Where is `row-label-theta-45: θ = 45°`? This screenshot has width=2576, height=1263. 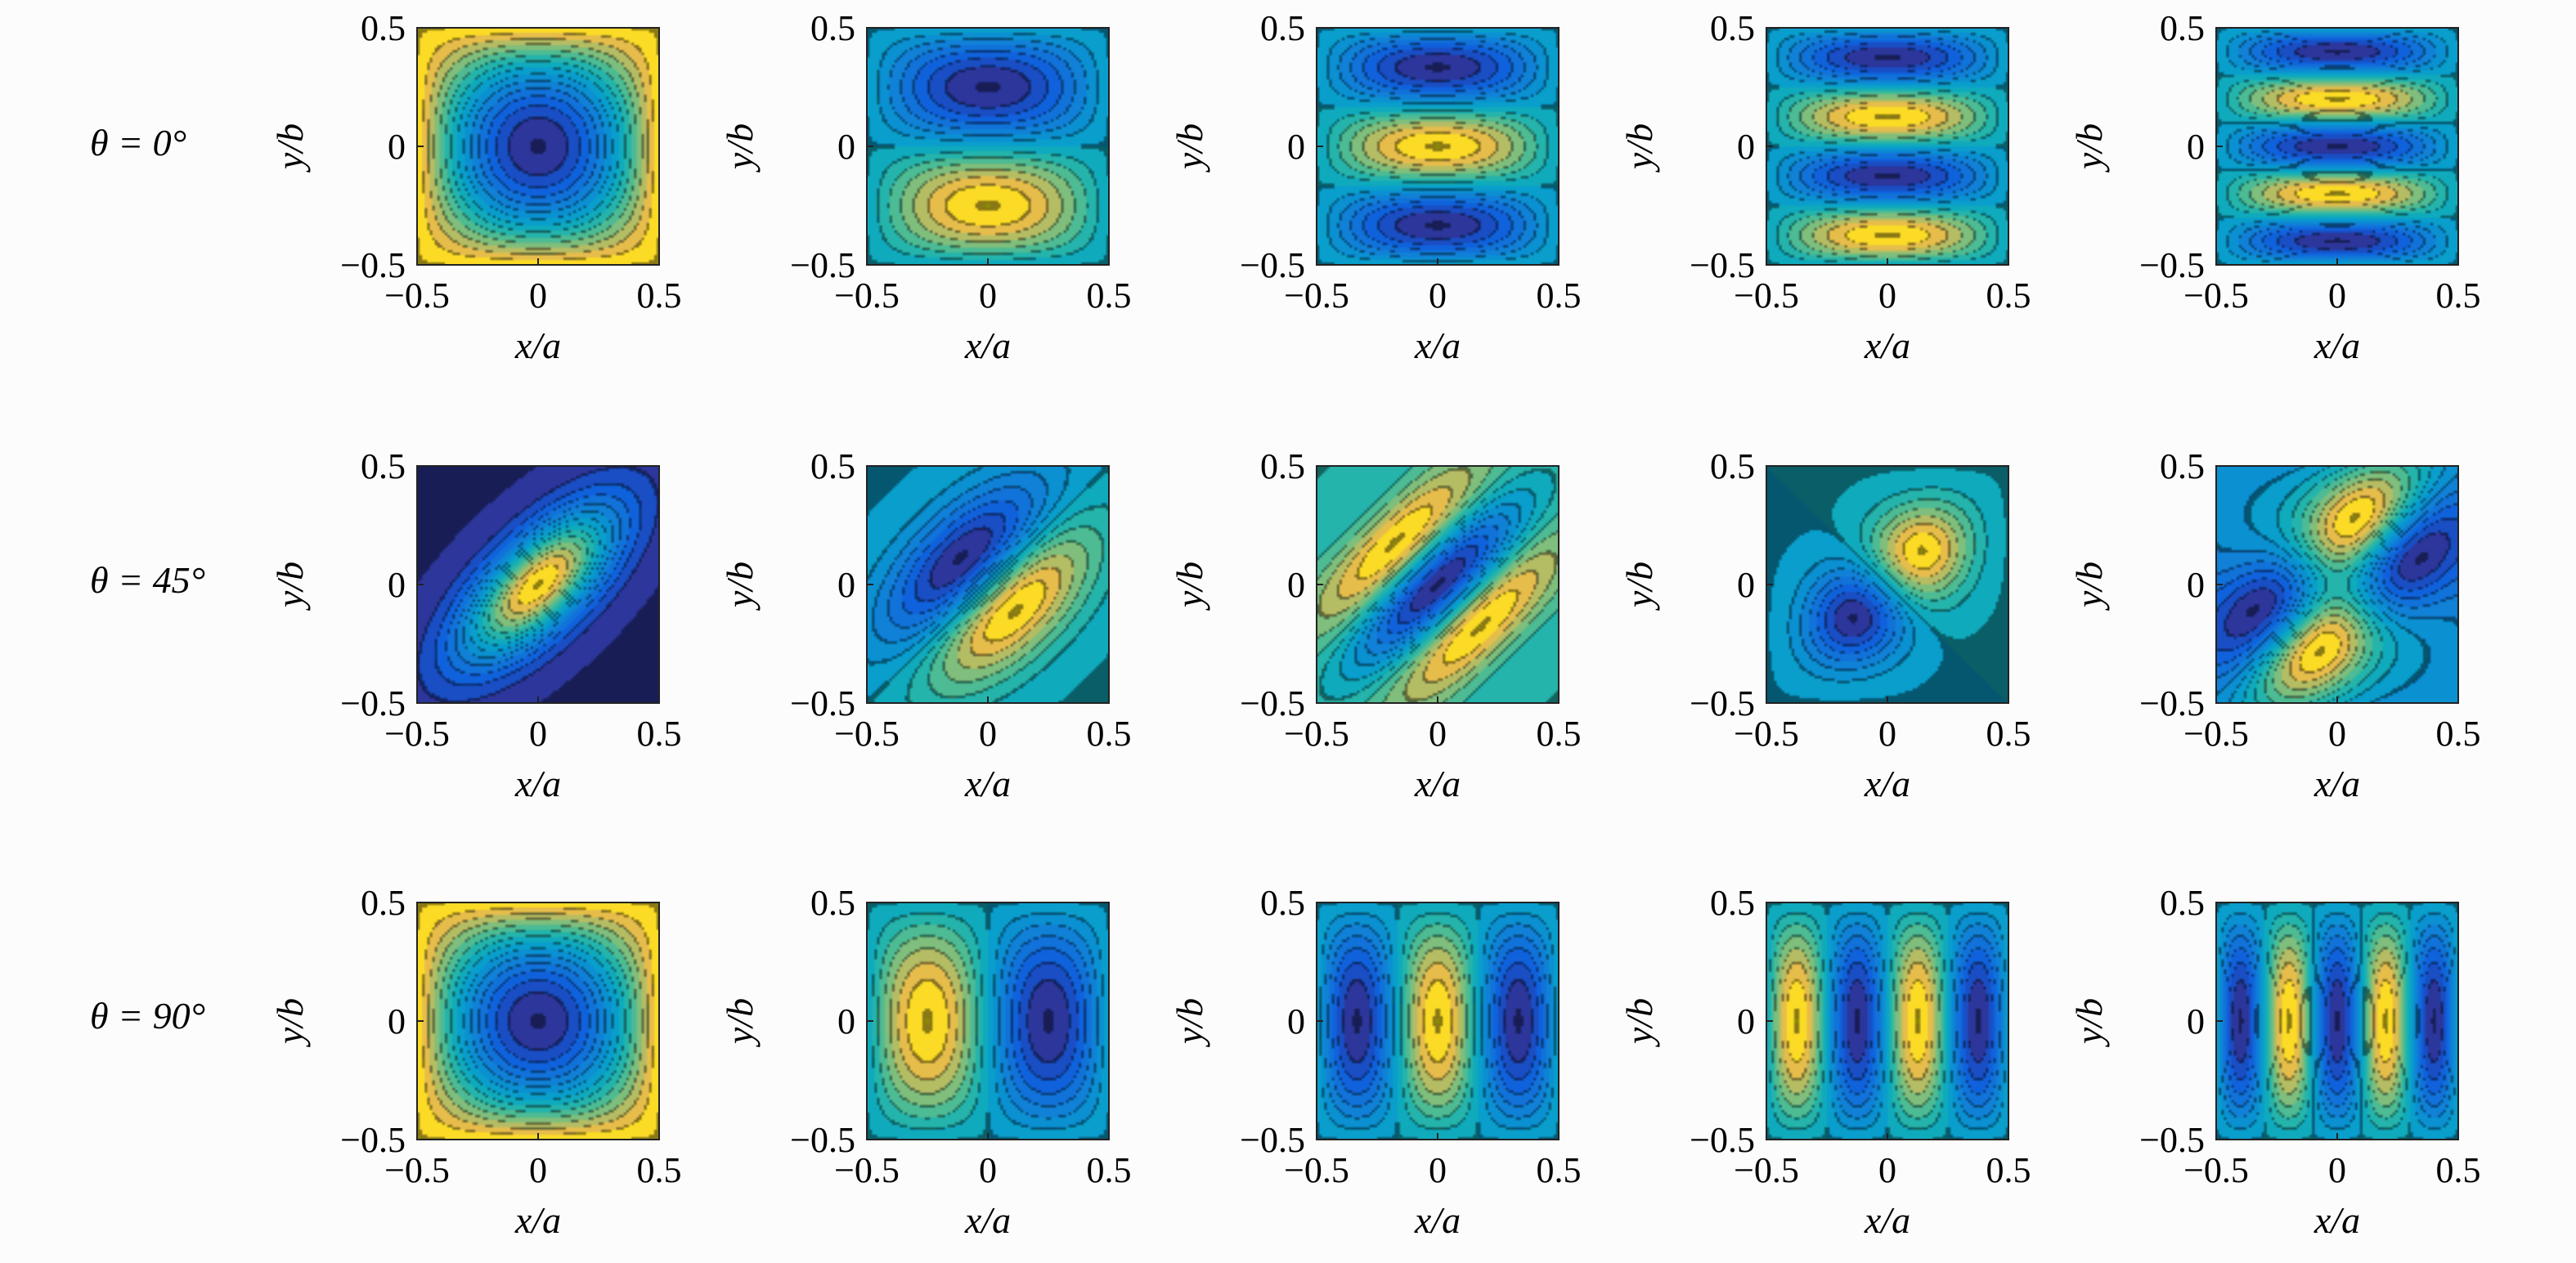
row-label-theta-45: θ = 45° is located at coordinates (148, 580).